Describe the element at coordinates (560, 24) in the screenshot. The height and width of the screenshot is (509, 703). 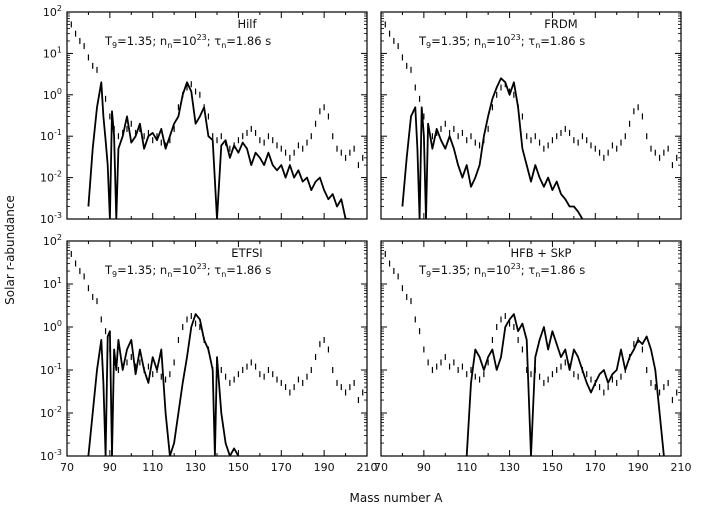
I see `panel-label: FRDM` at that location.